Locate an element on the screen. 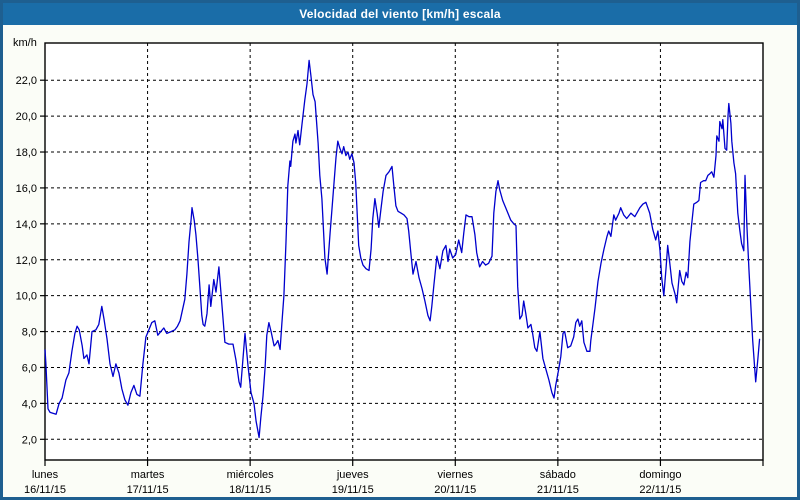 Image resolution: width=800 pixels, height=500 pixels. y-tick-label: 12,0 is located at coordinates (26, 261).